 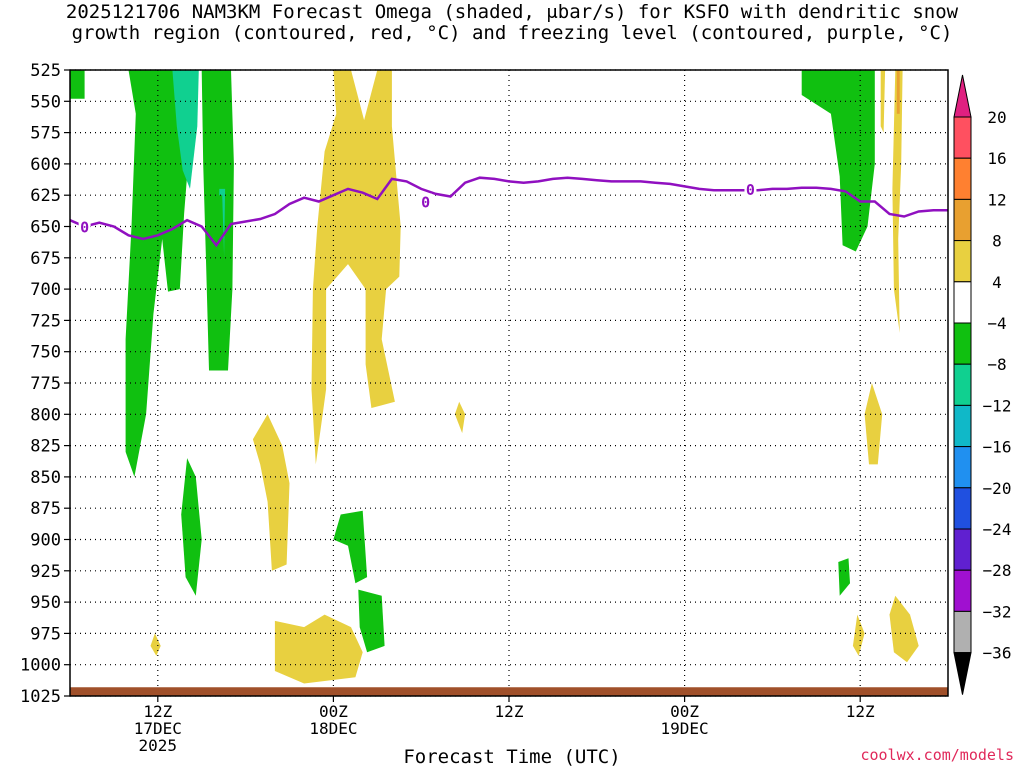 I want to click on freezing-level-contour: 0 0 0, so click(x=508, y=212).